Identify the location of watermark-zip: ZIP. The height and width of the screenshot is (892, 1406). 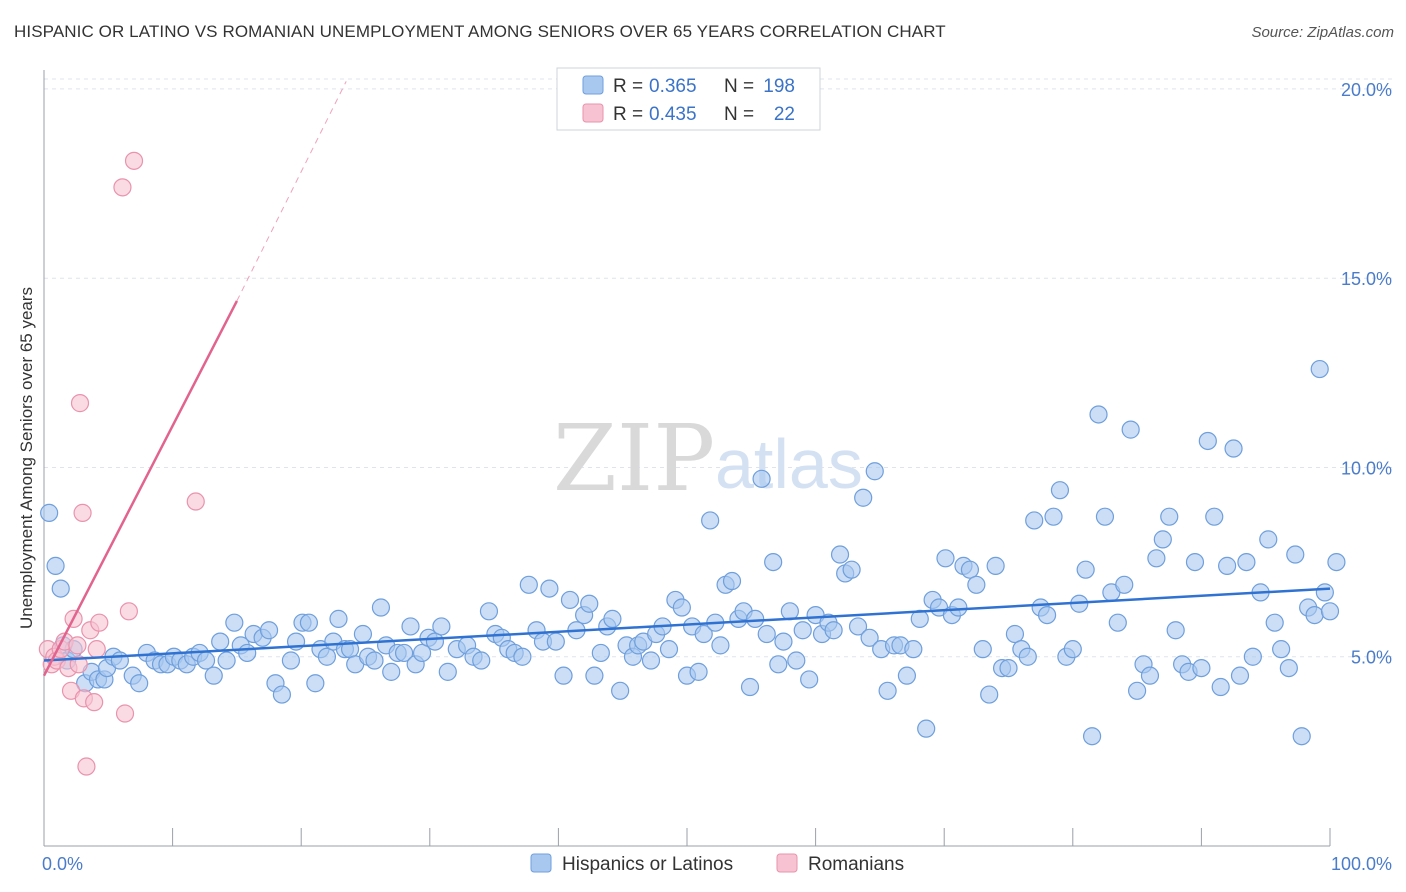
(634, 458).